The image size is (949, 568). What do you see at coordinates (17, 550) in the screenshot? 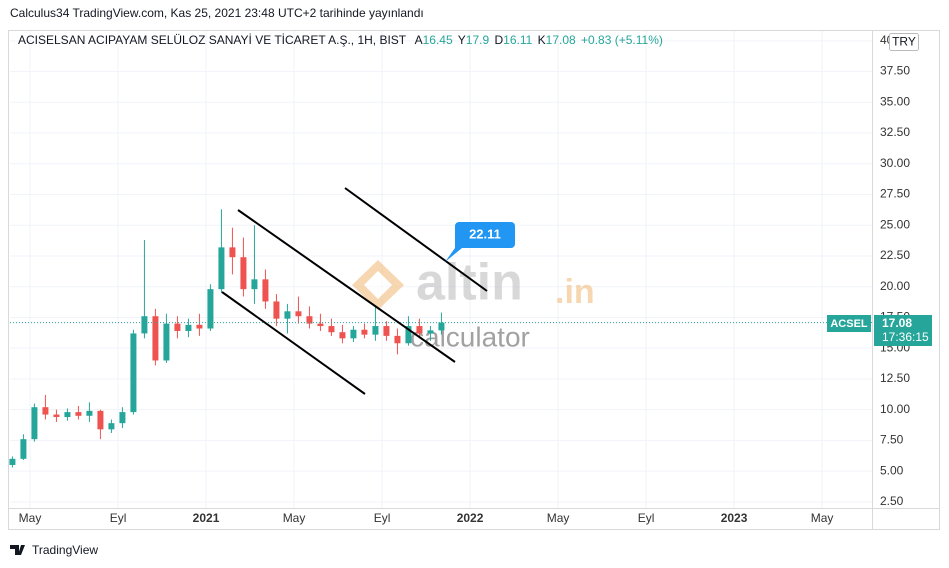
I see `logo-icon` at bounding box center [17, 550].